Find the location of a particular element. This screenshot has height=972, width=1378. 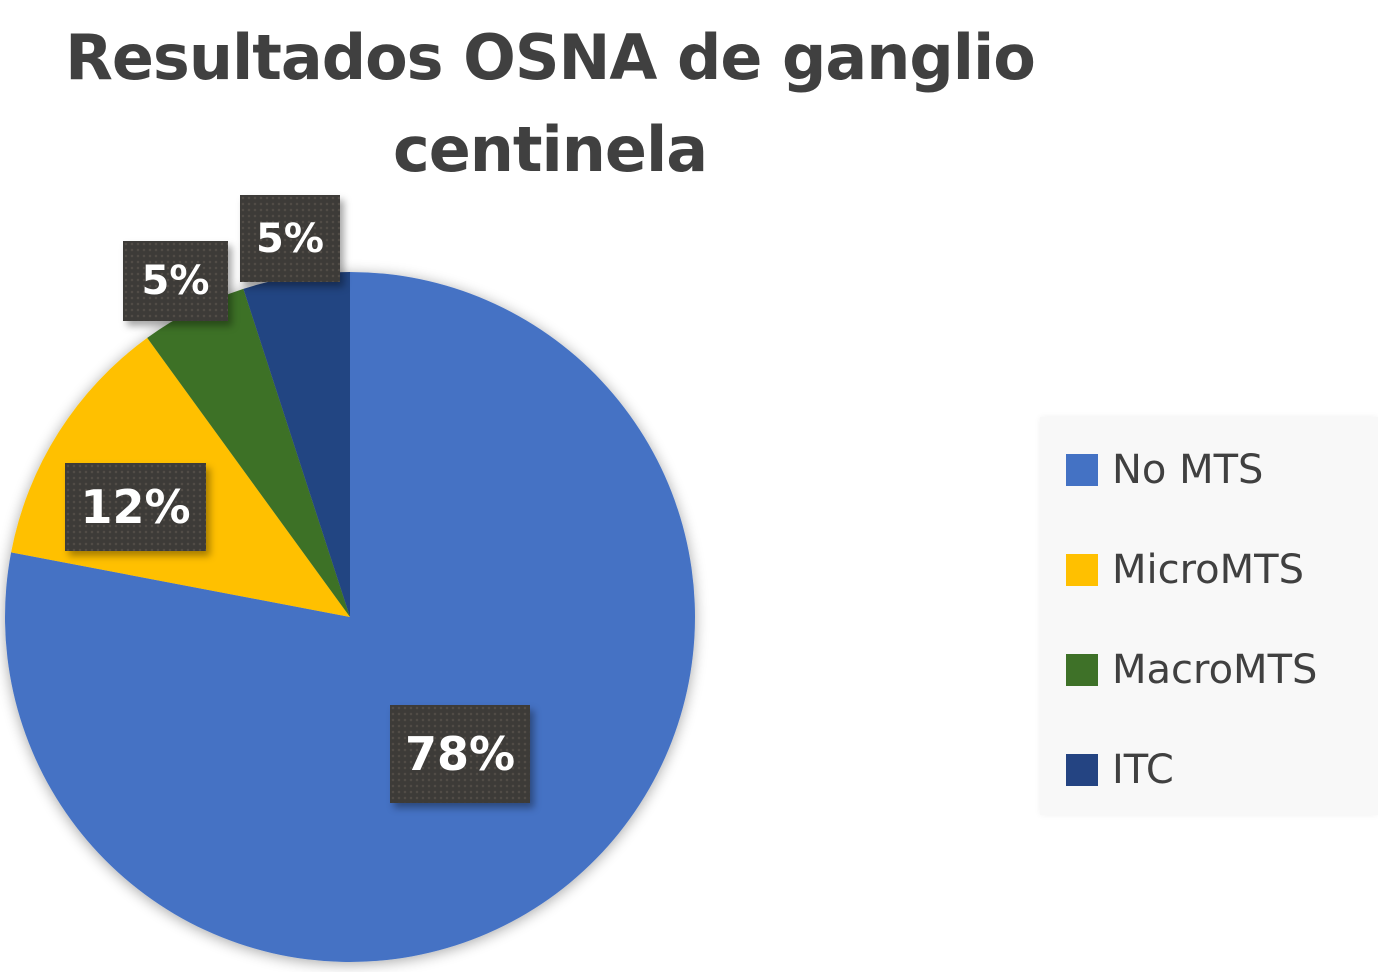

chart-title: Resultados OSNA de ganglio centinela is located at coordinates (550, 104).